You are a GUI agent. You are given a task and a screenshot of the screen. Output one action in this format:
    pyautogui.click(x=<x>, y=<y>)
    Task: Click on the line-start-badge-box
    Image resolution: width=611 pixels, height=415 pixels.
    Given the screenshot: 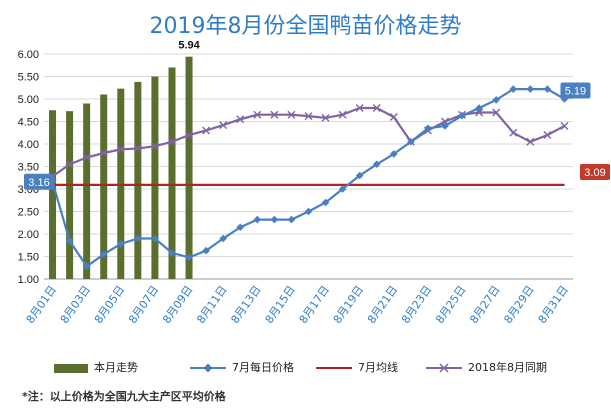 What is the action you would take?
    pyautogui.click(x=39, y=181)
    